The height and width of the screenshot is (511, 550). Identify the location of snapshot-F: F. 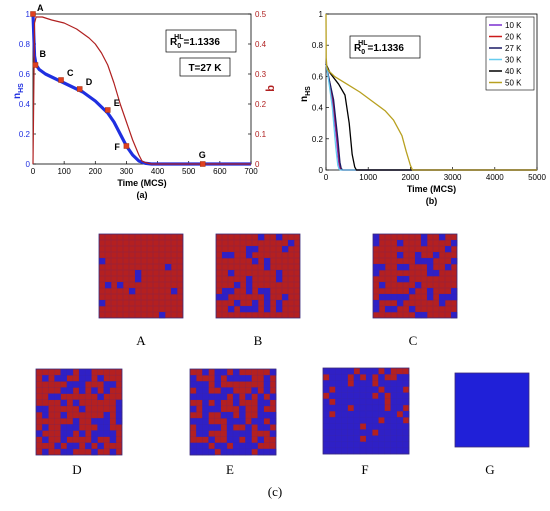
(366, 422).